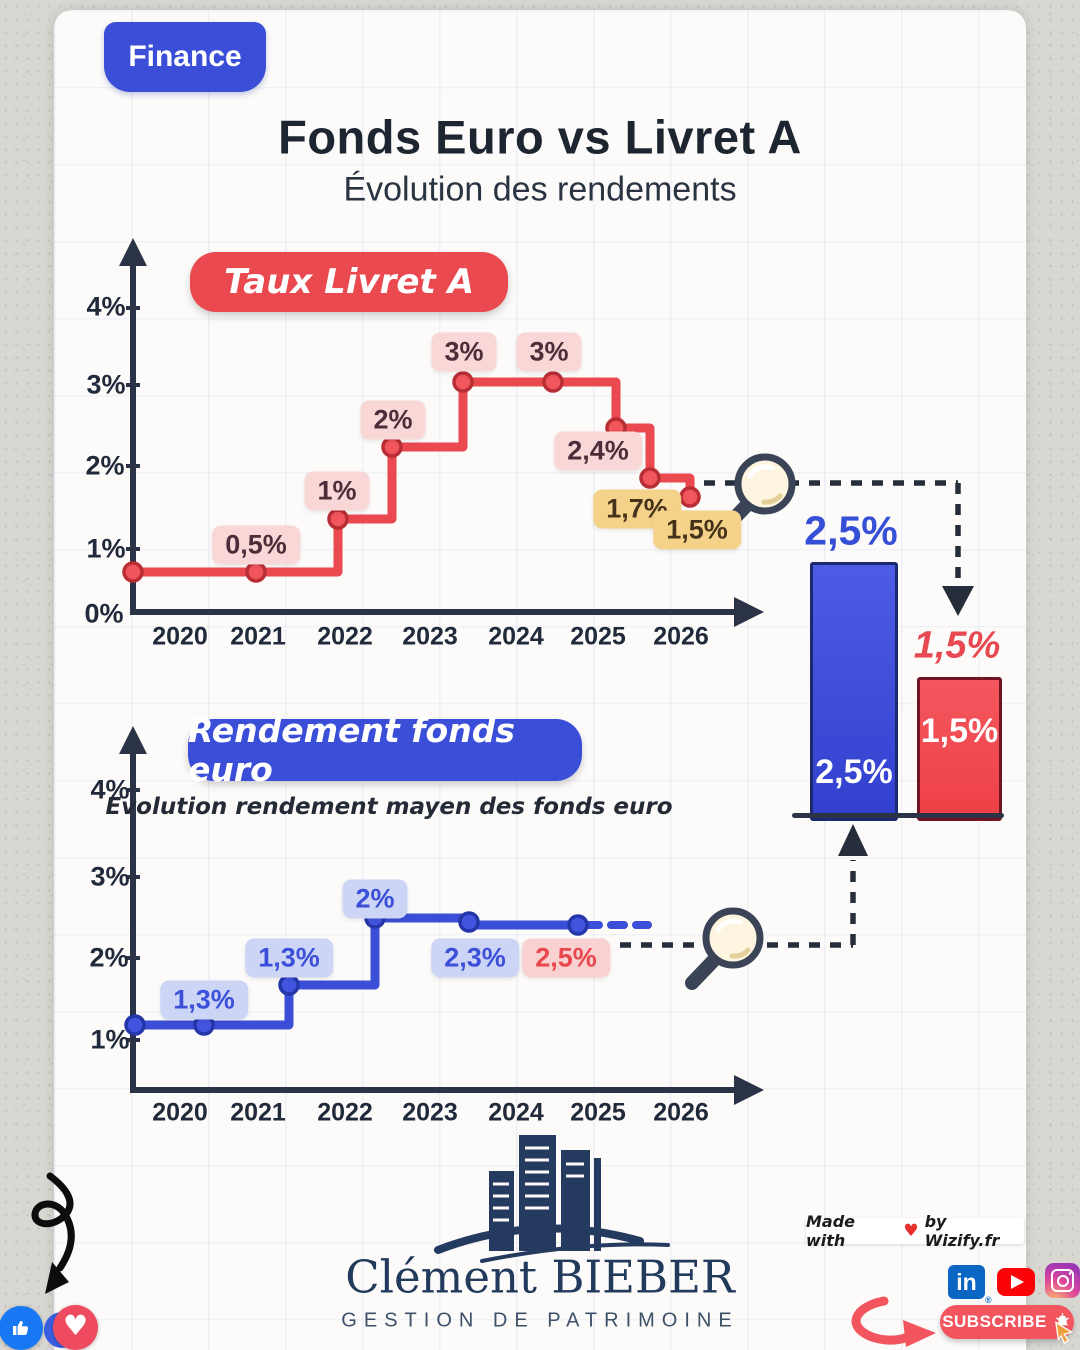 Image resolution: width=1080 pixels, height=1350 pixels. I want to click on livret-legend-pill: Taux Livret A, so click(349, 282).